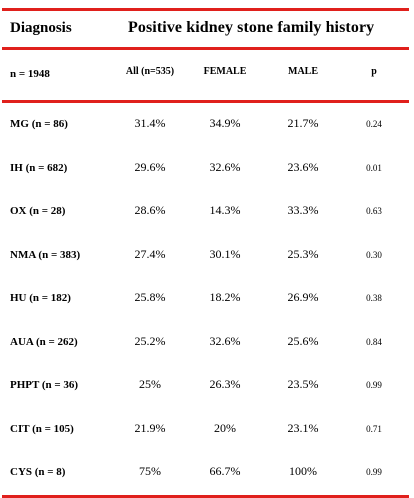  What do you see at coordinates (44, 385) in the screenshot?
I see `row-diagnosis: PHPT (n = 36)` at bounding box center [44, 385].